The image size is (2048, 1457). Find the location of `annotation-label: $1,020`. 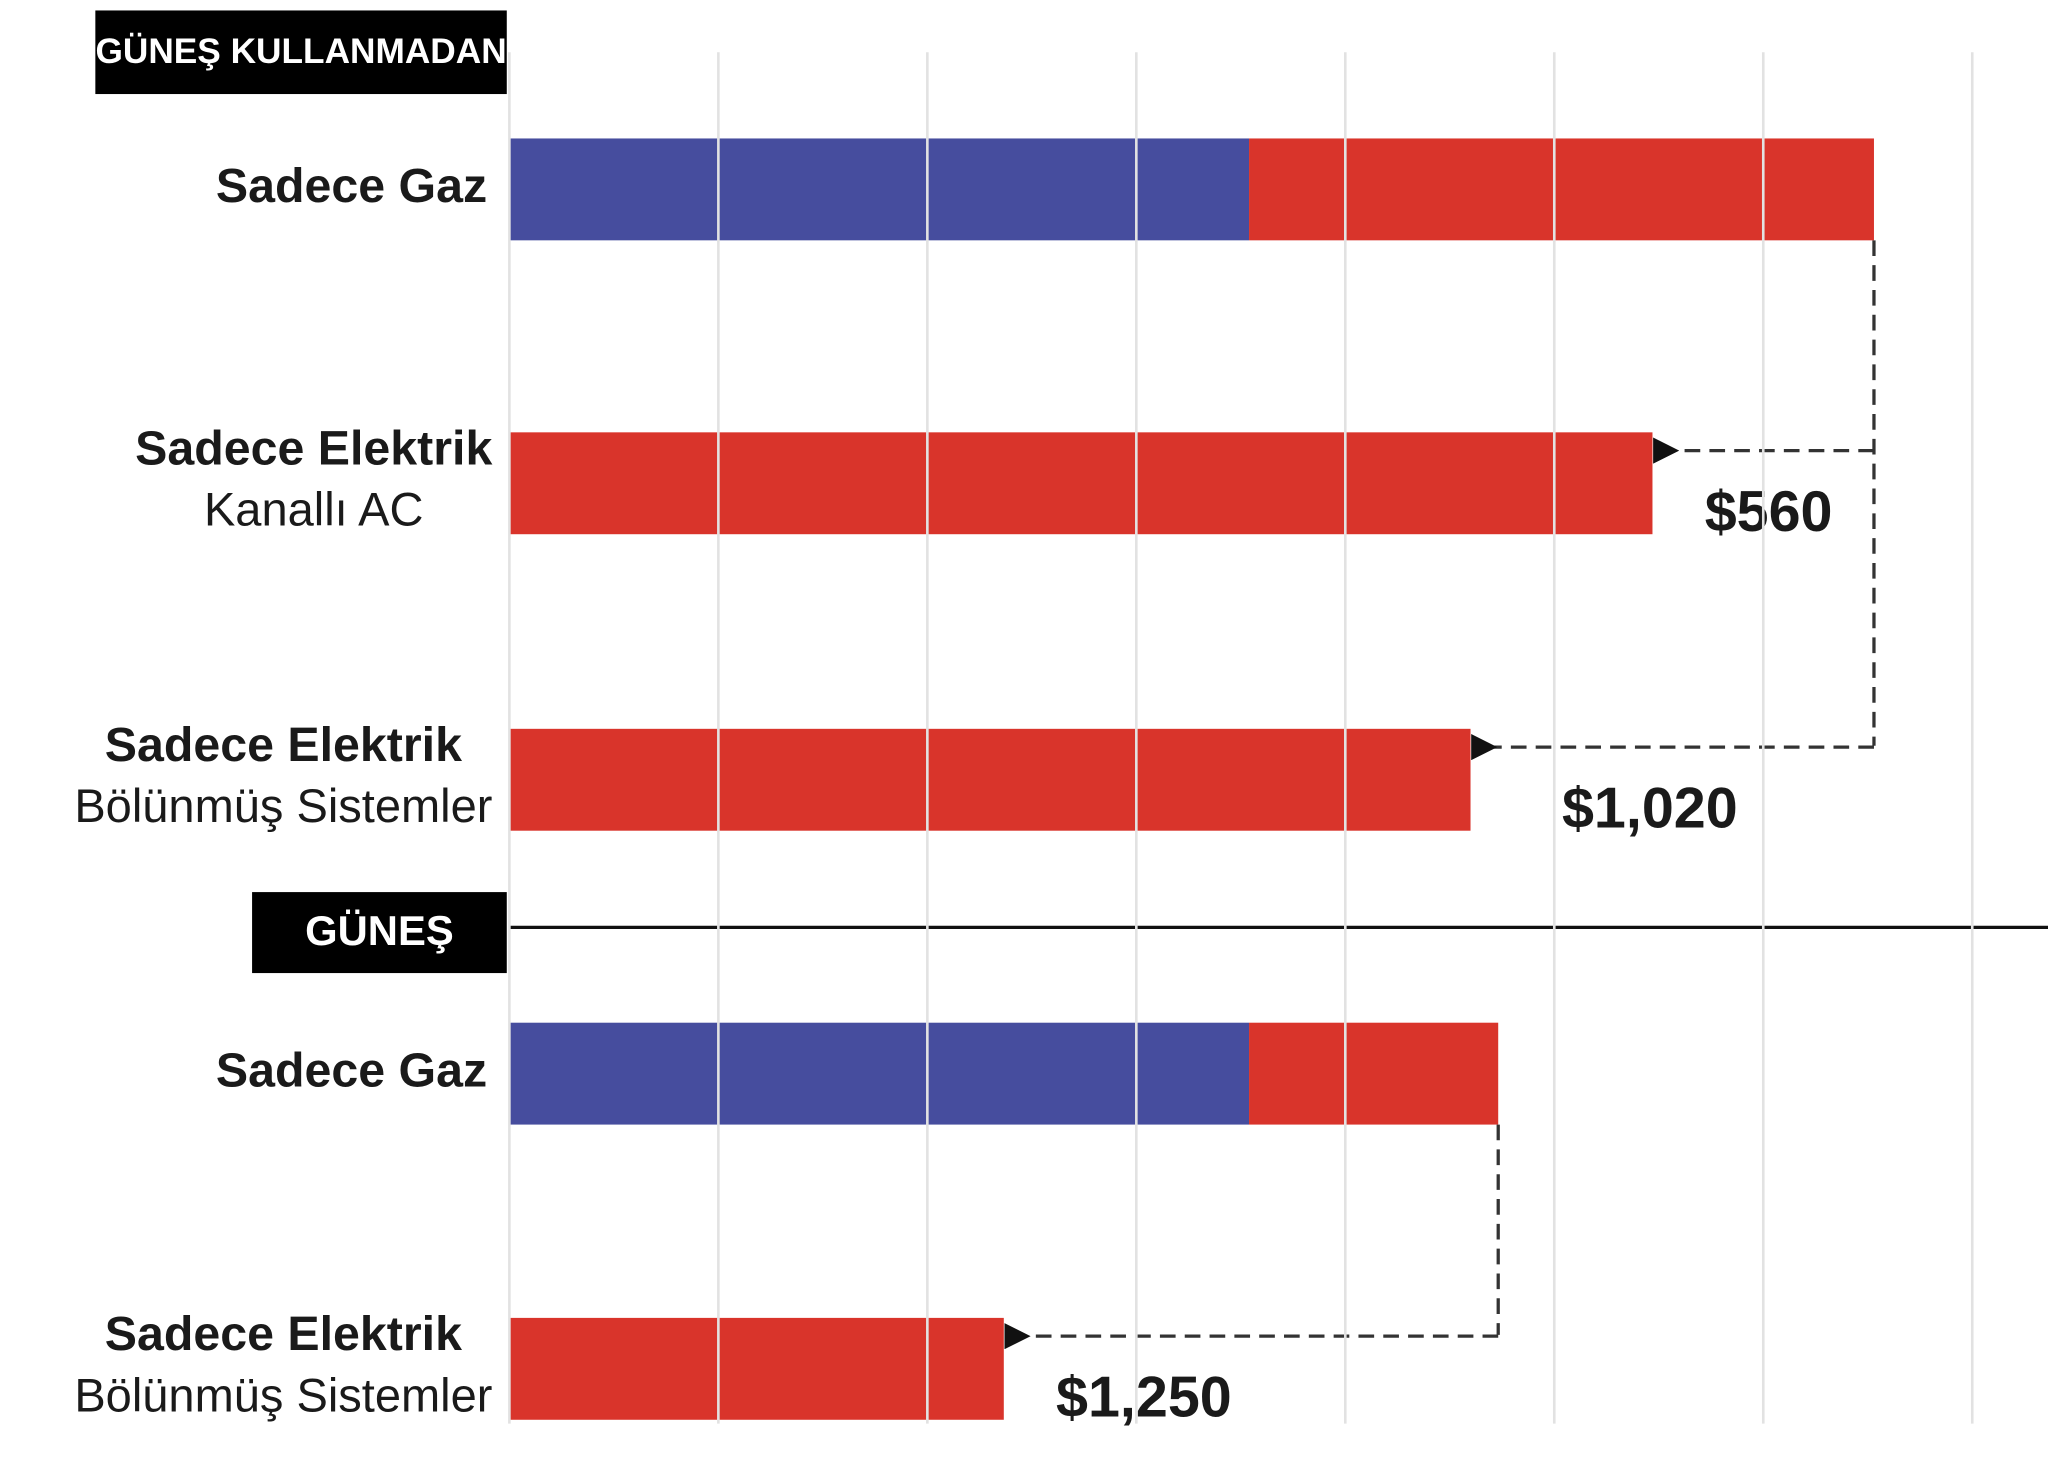

annotation-label: $1,020 is located at coordinates (1650, 809).